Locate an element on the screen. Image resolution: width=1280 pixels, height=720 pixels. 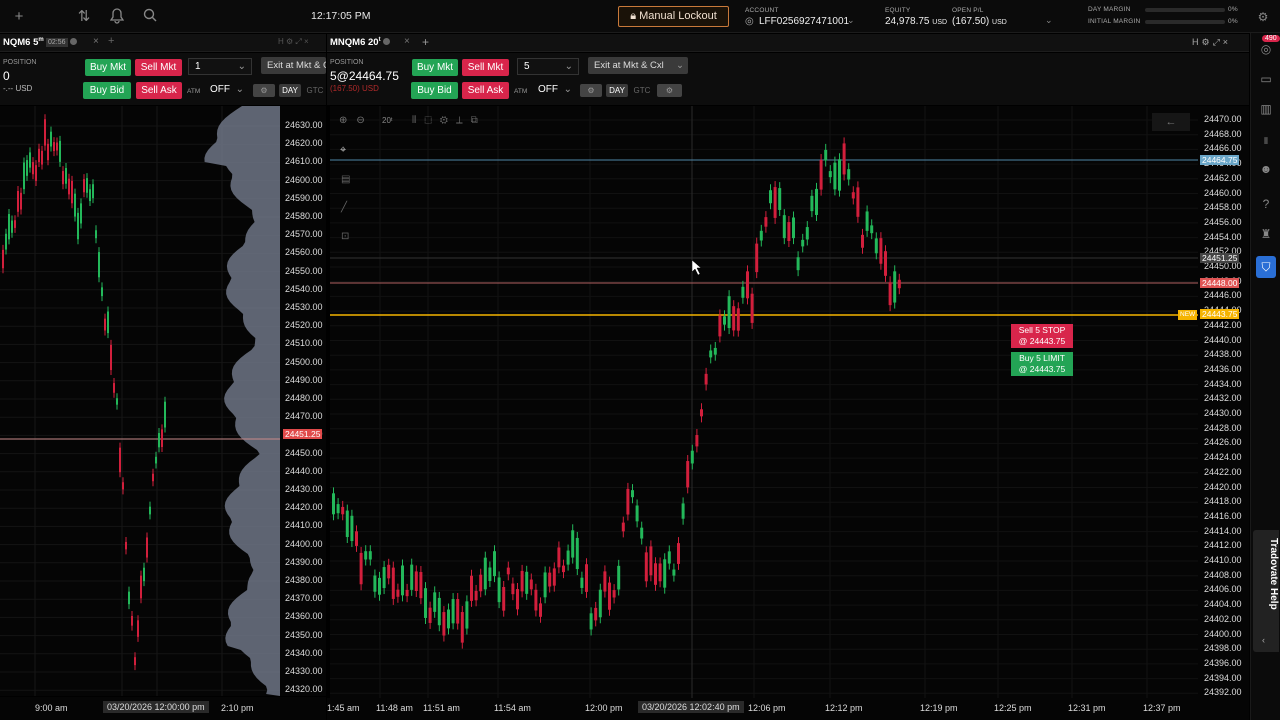
tradovate-help-tab: Tradovate Help ‹ is located at coordinates (1266, 591).